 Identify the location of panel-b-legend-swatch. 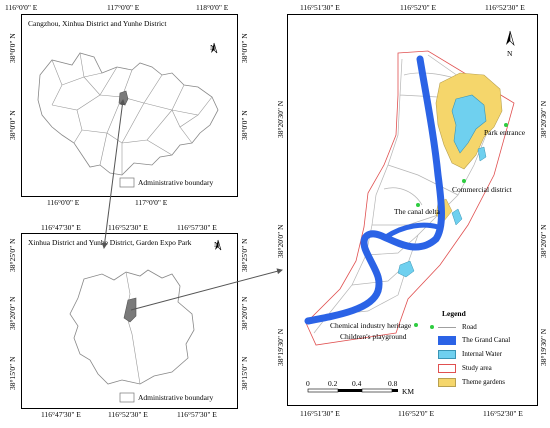
(127, 397).